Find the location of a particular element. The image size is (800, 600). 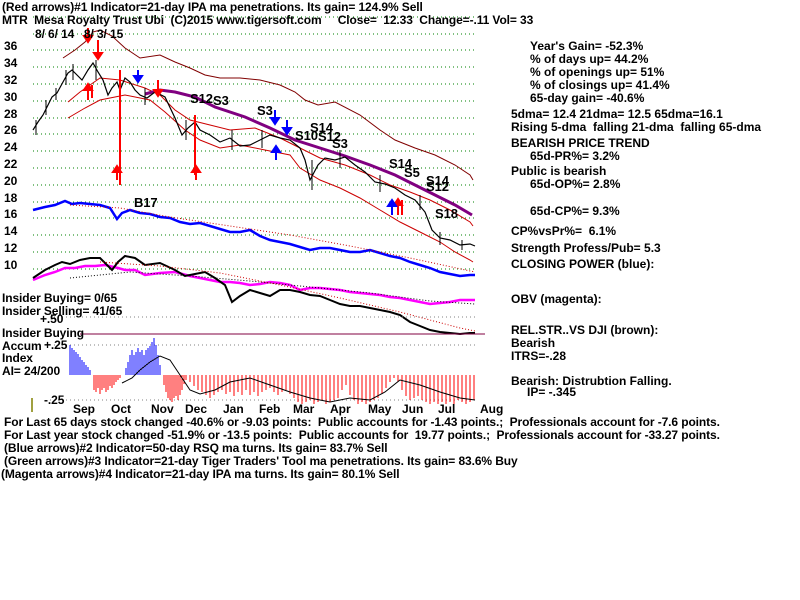

accum-tick-plus50: +.50 is located at coordinates (52, 319).